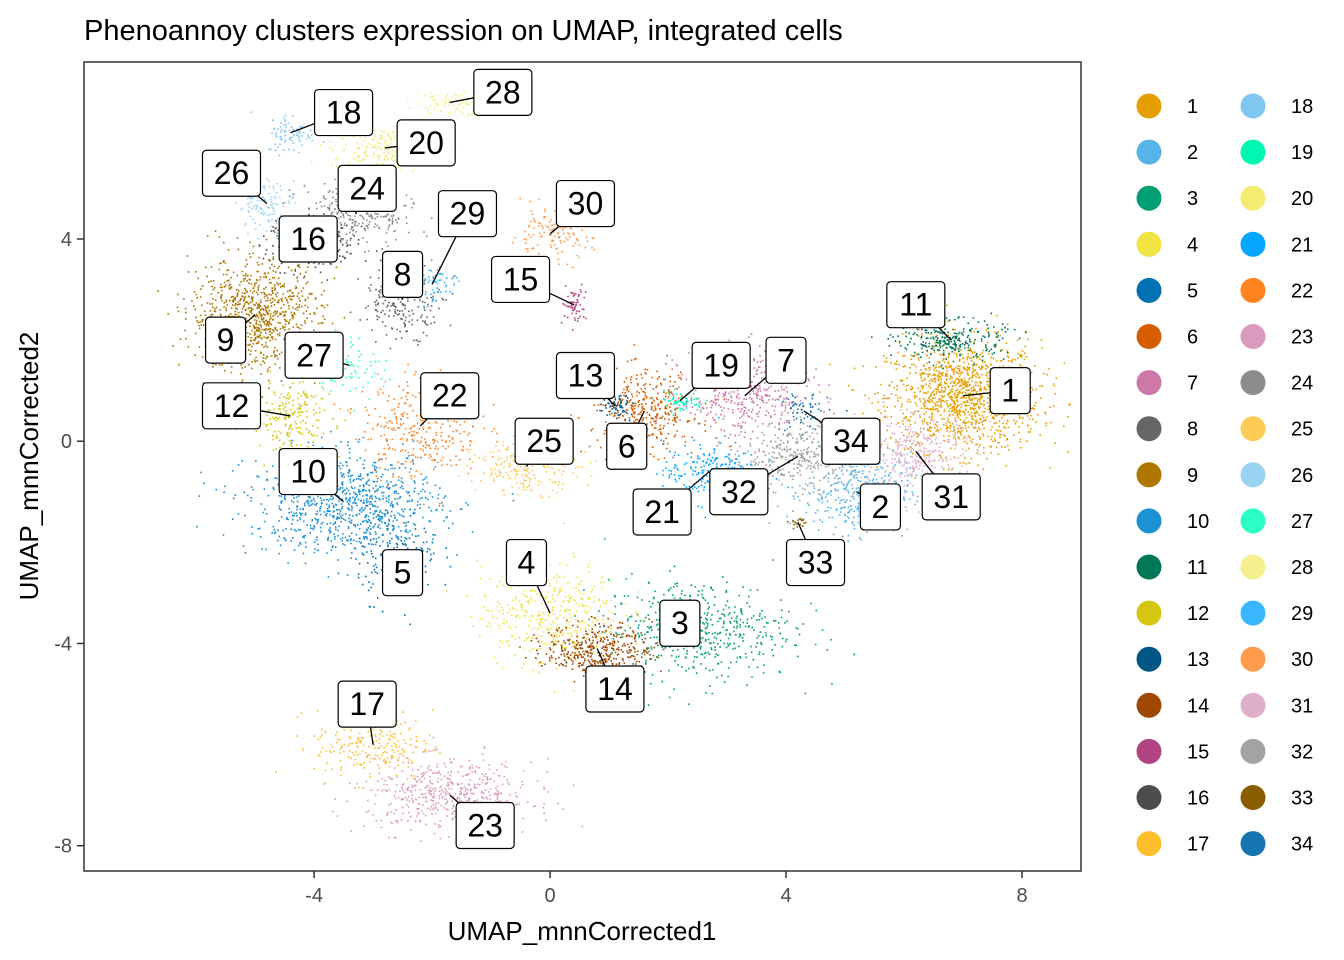 The image size is (1344, 960). What do you see at coordinates (627, 446) in the screenshot?
I see `cluster-6-label: 6` at bounding box center [627, 446].